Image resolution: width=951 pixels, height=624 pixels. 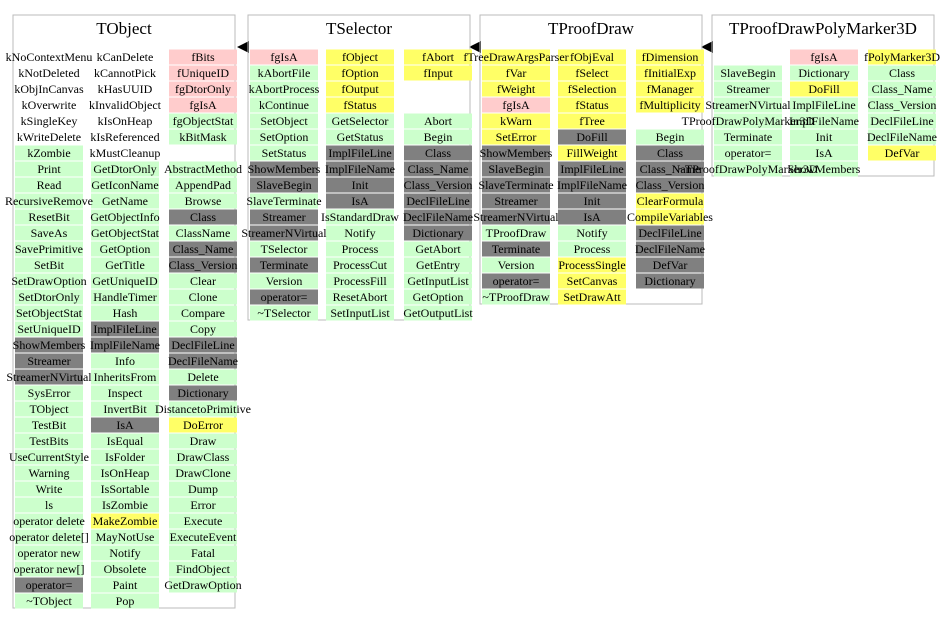 I want to click on member-label: kAbortFile, so click(x=284, y=73).